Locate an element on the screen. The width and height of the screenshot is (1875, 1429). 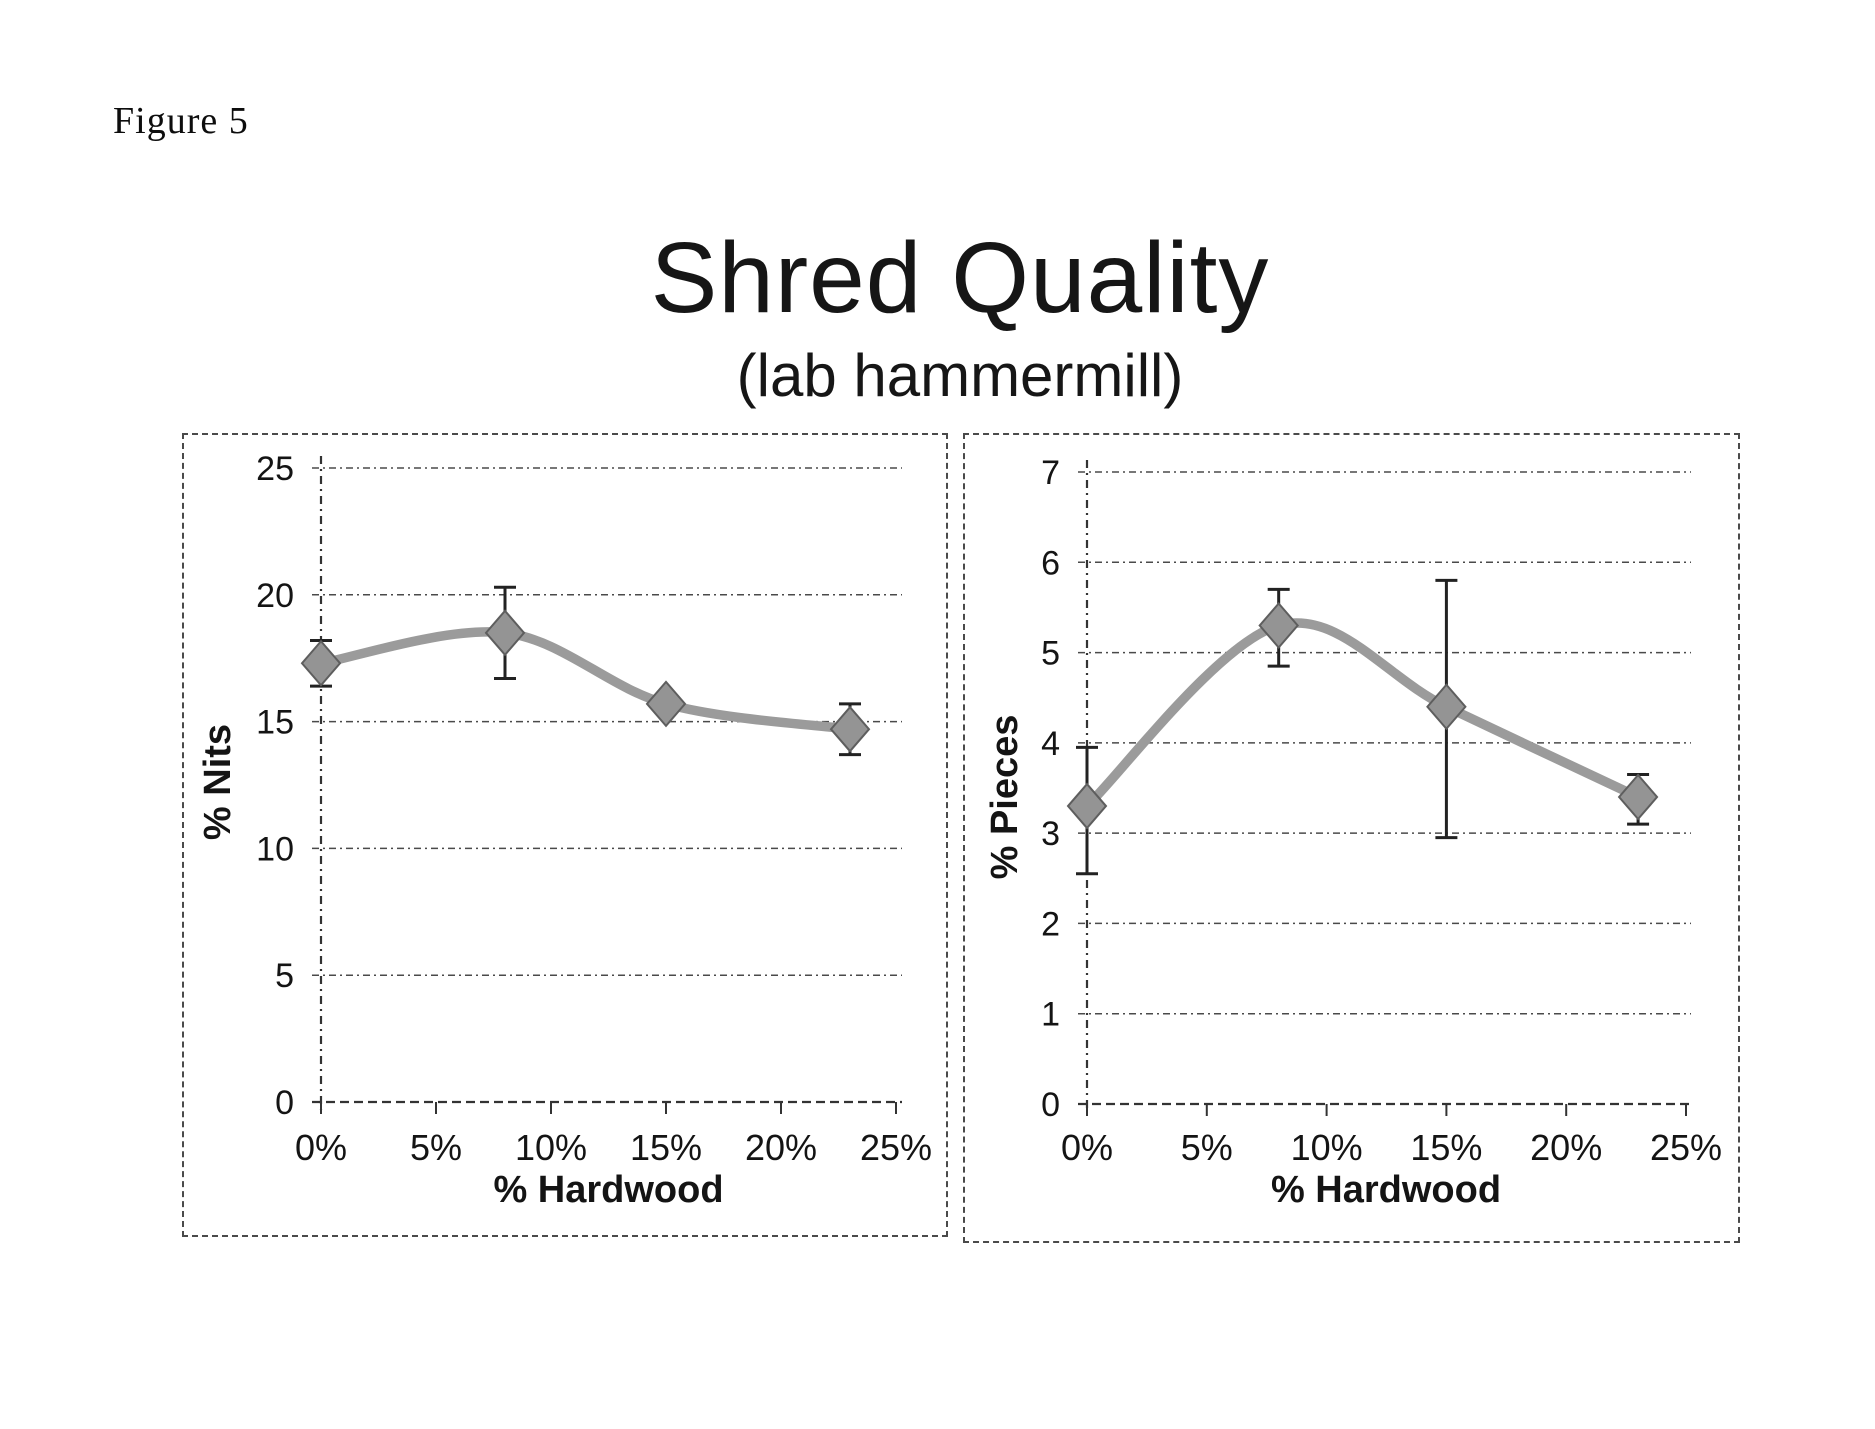
y-tick-label: 3 is located at coordinates (1050, 834).